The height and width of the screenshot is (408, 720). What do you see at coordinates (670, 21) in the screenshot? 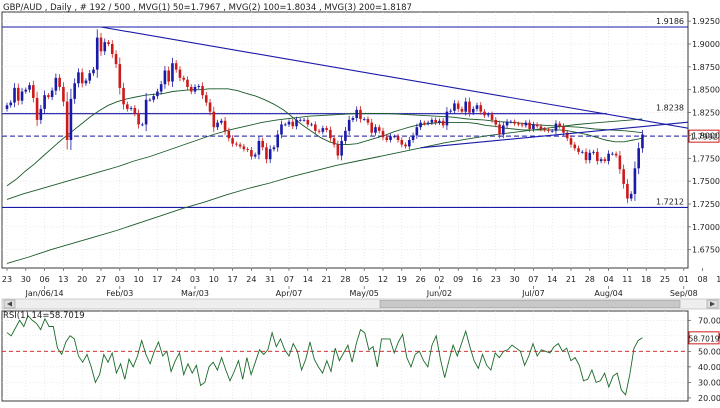
I see `level-label: 1.9186` at bounding box center [670, 21].